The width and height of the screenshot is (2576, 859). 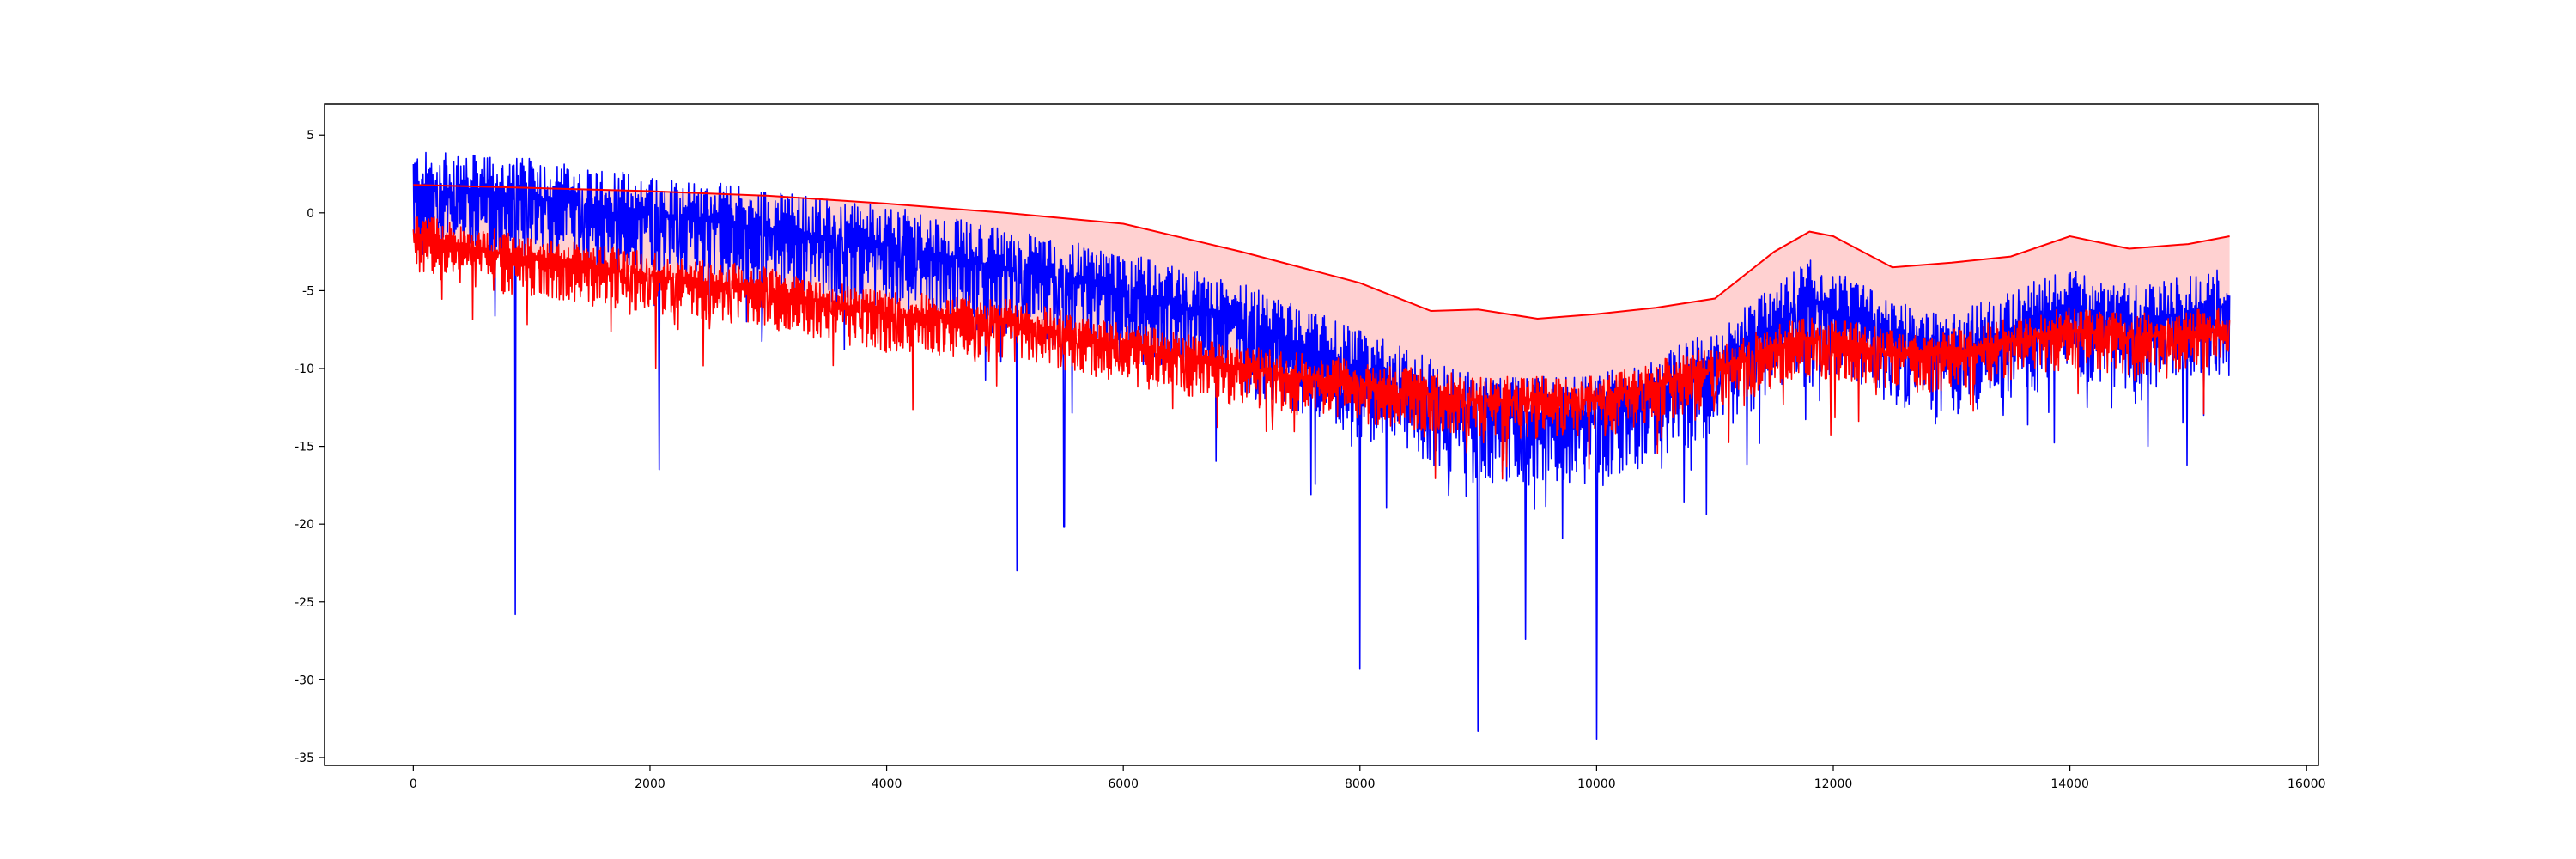 What do you see at coordinates (2306, 784) in the screenshot?
I see `x-tick-label: 16000` at bounding box center [2306, 784].